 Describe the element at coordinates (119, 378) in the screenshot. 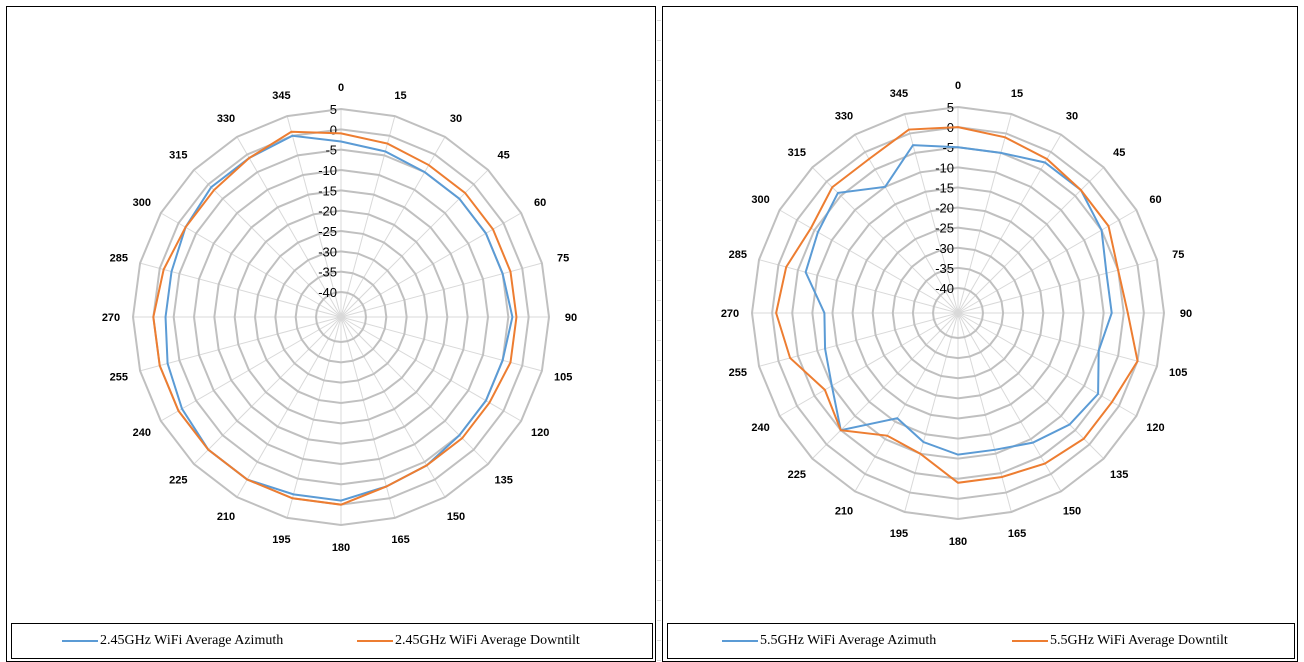

I see `angle-tick-label-left: 255` at that location.